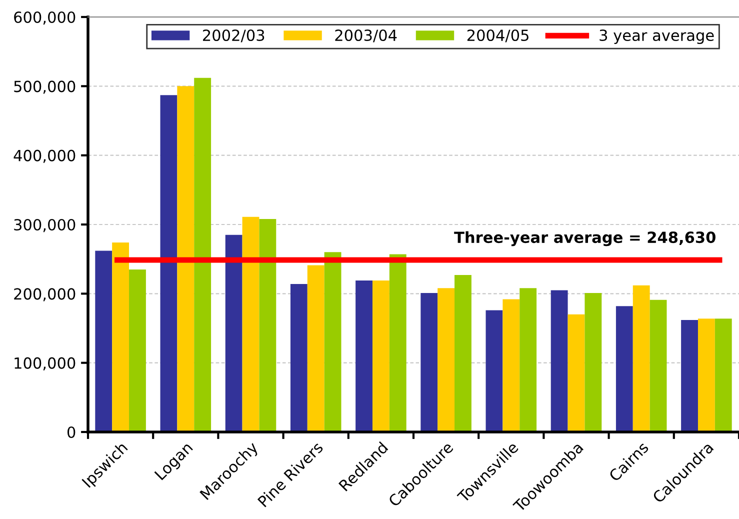 This screenshot has width=739, height=519. I want to click on legend-label: 2002/03, so click(233, 35).